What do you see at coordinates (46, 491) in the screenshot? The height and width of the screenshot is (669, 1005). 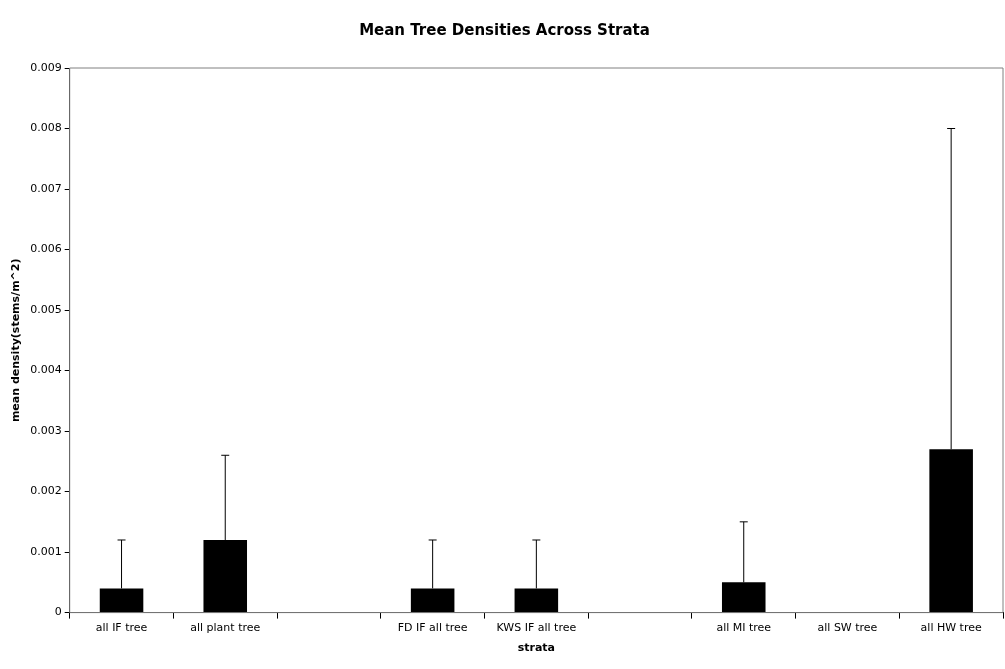 I see `y-tick-label: 0.002` at bounding box center [46, 491].